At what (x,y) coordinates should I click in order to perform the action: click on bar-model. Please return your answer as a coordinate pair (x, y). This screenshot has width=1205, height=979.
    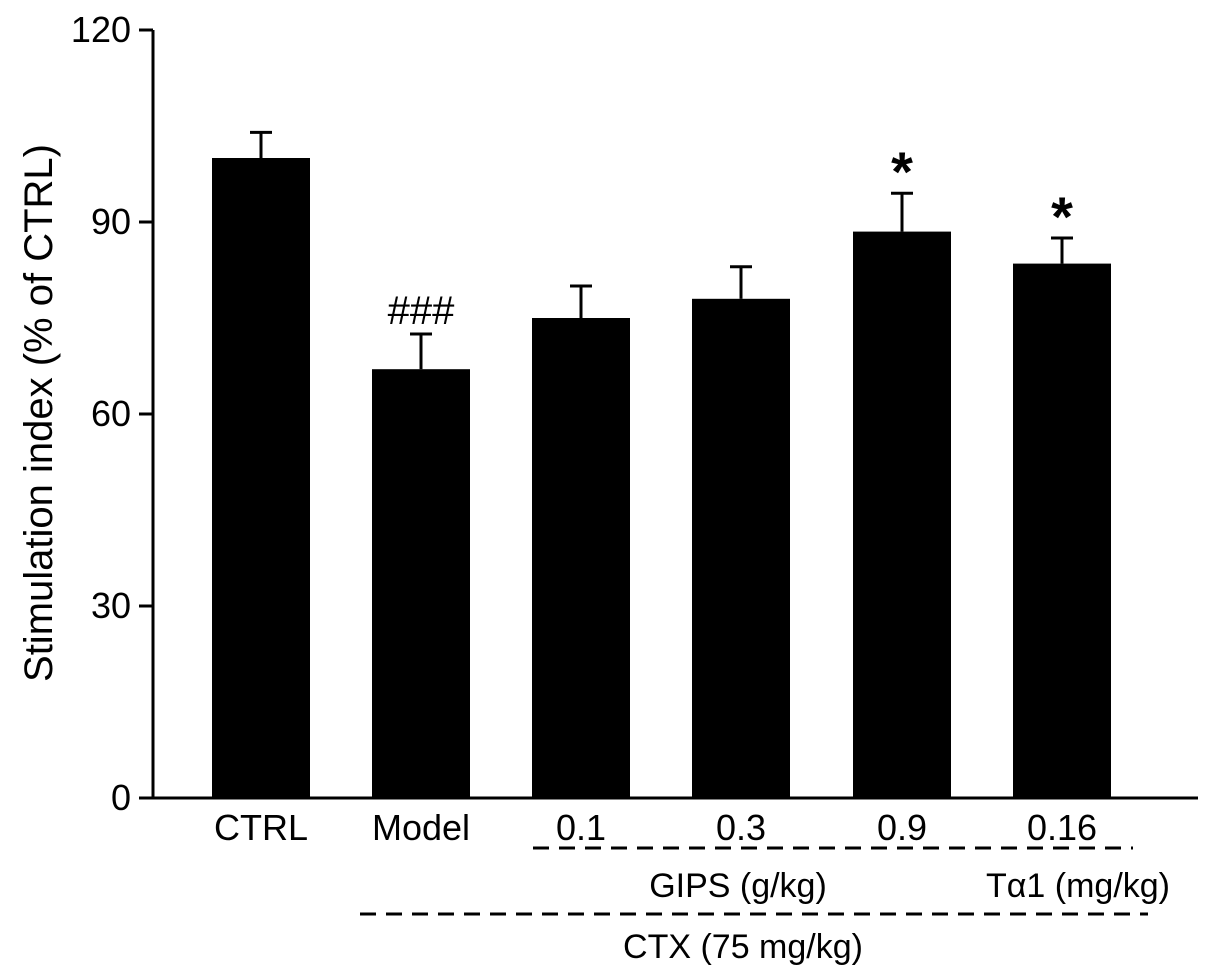
    Looking at the image, I should click on (421, 583).